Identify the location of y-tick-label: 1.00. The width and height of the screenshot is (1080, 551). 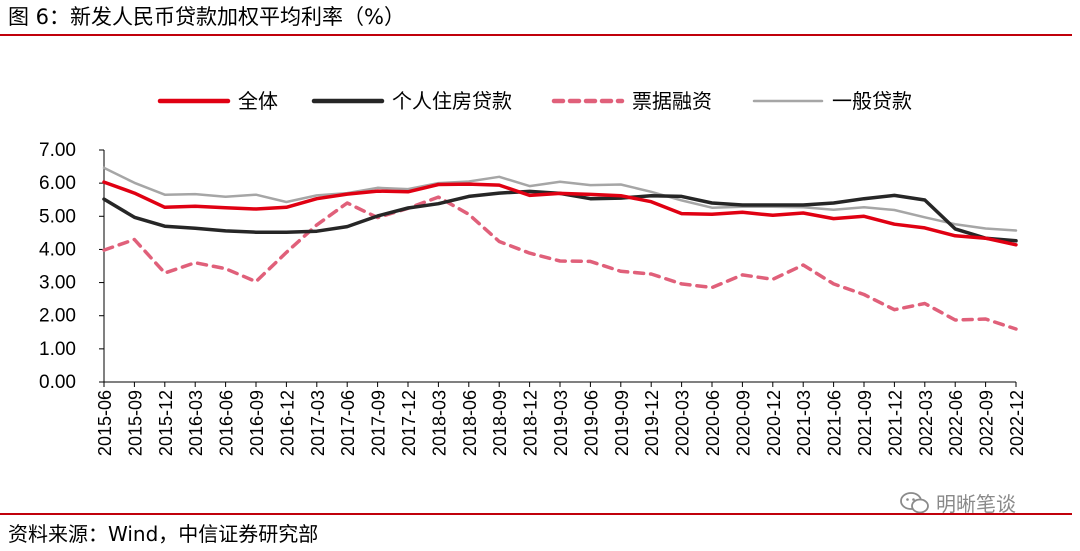
(57, 349).